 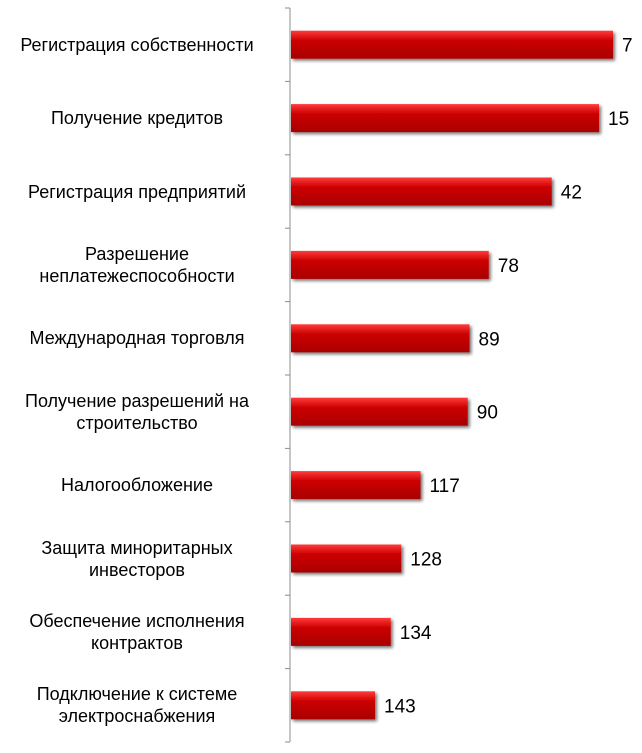 I want to click on category-label: Международная торговля, so click(x=137, y=338).